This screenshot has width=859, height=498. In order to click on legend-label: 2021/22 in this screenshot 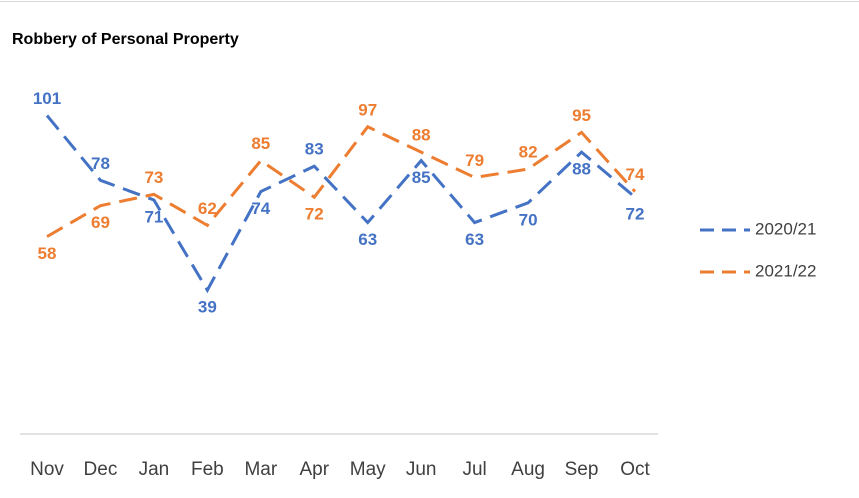, I will do `click(785, 270)`.